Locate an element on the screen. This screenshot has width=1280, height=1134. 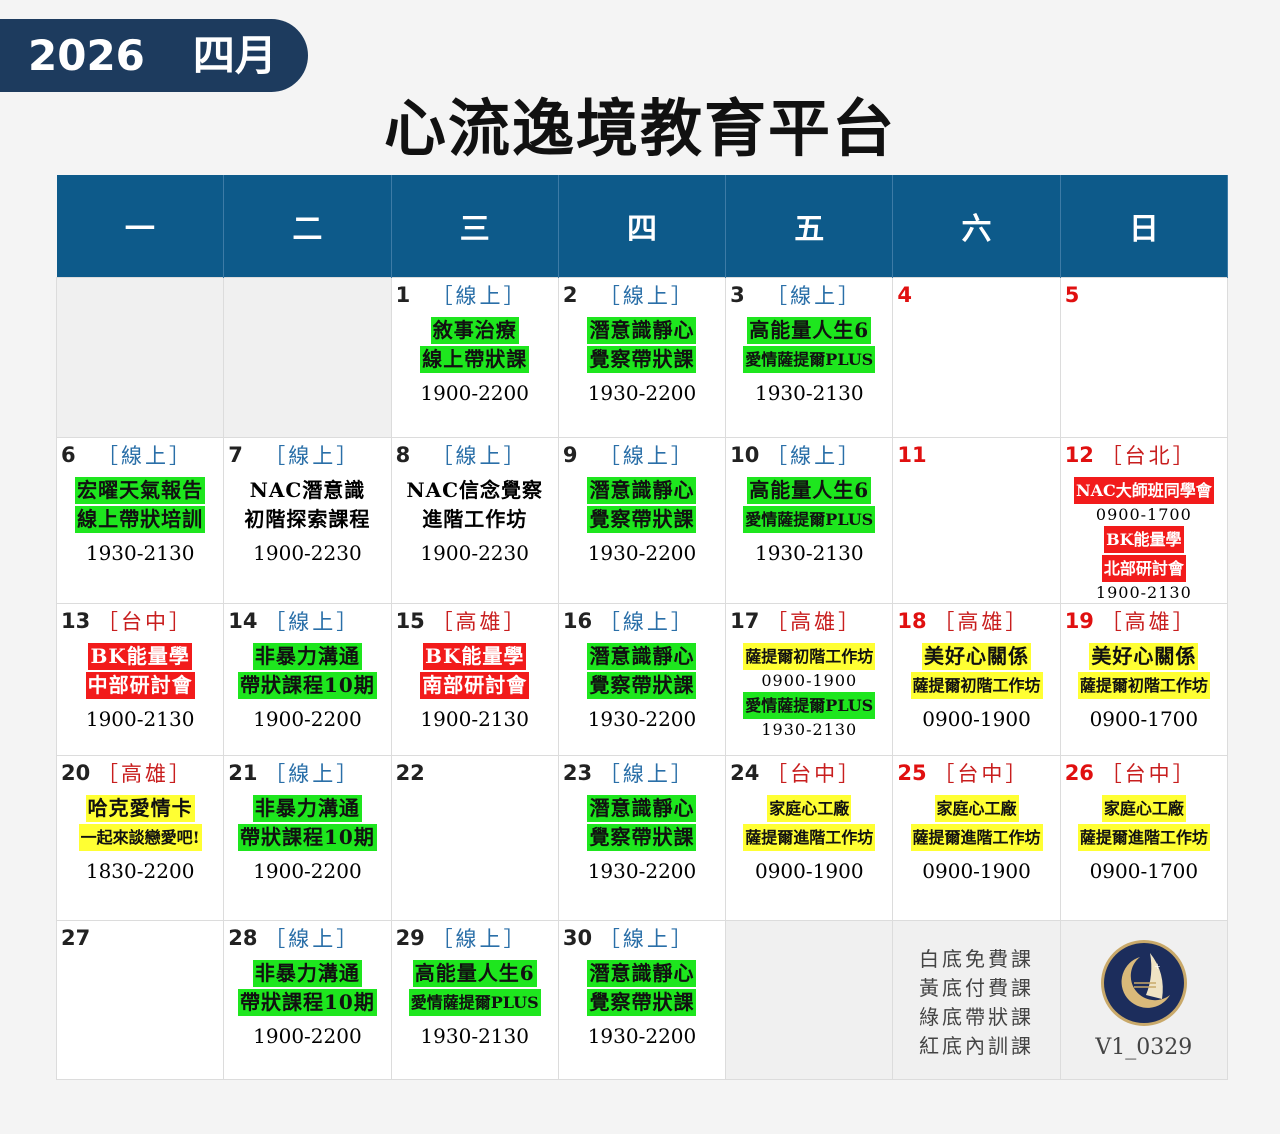
event-time: 0900-1900 is located at coordinates (809, 680).